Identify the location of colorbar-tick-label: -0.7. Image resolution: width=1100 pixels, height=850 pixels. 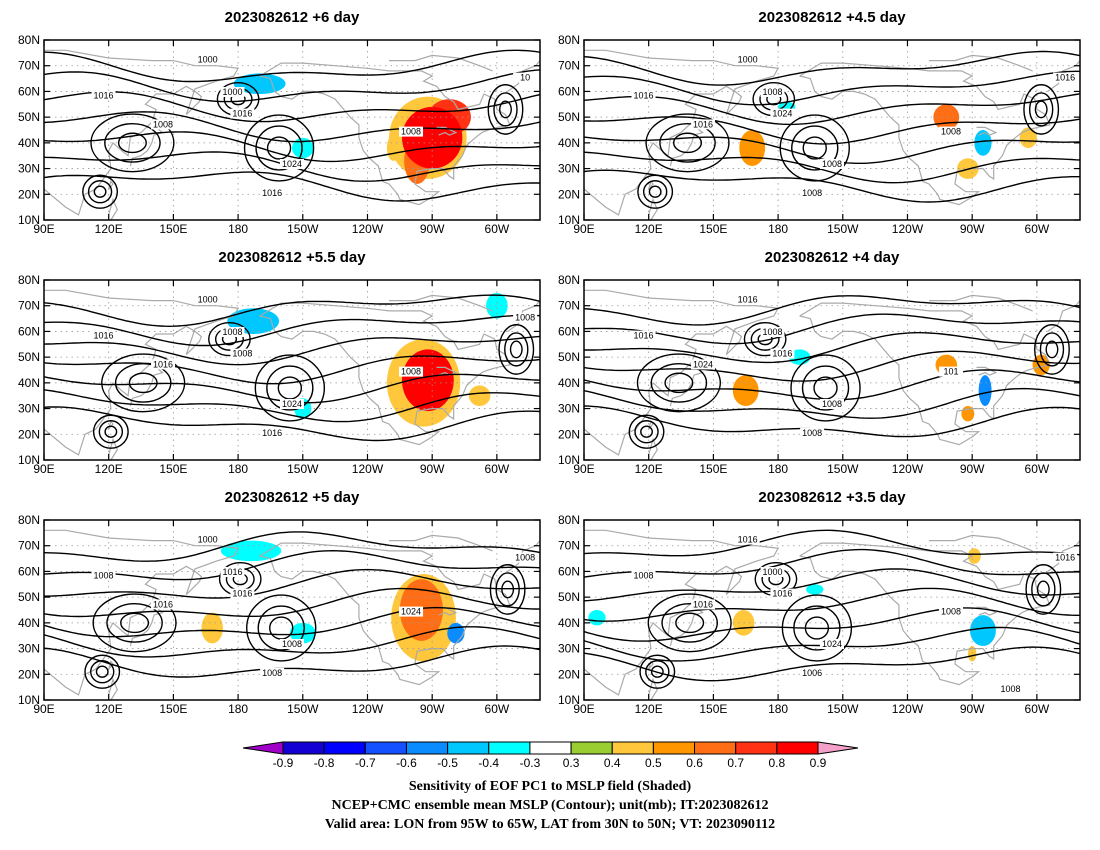
(365, 763).